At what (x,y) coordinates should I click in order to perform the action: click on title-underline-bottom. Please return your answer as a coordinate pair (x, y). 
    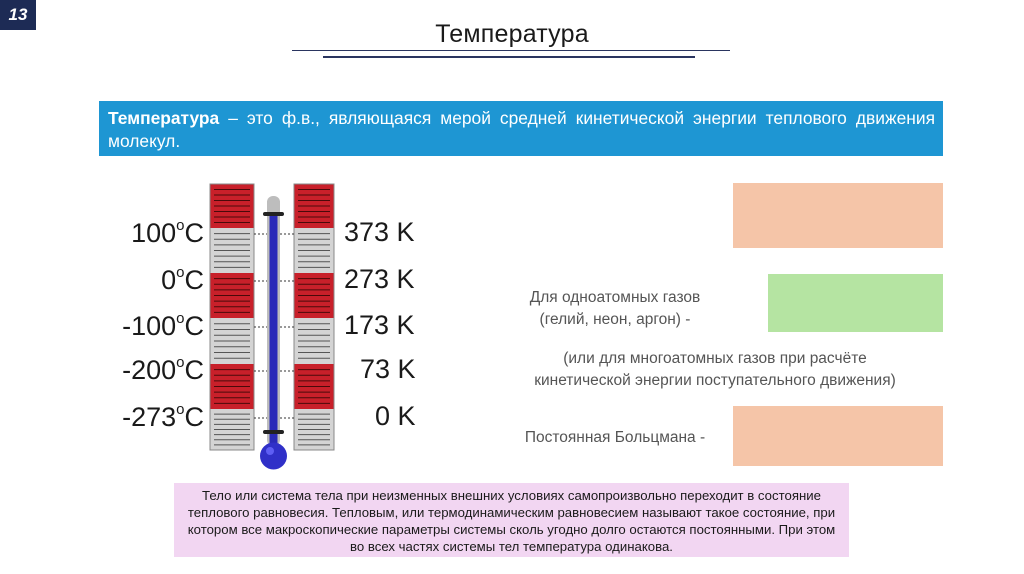
    Looking at the image, I should click on (509, 57).